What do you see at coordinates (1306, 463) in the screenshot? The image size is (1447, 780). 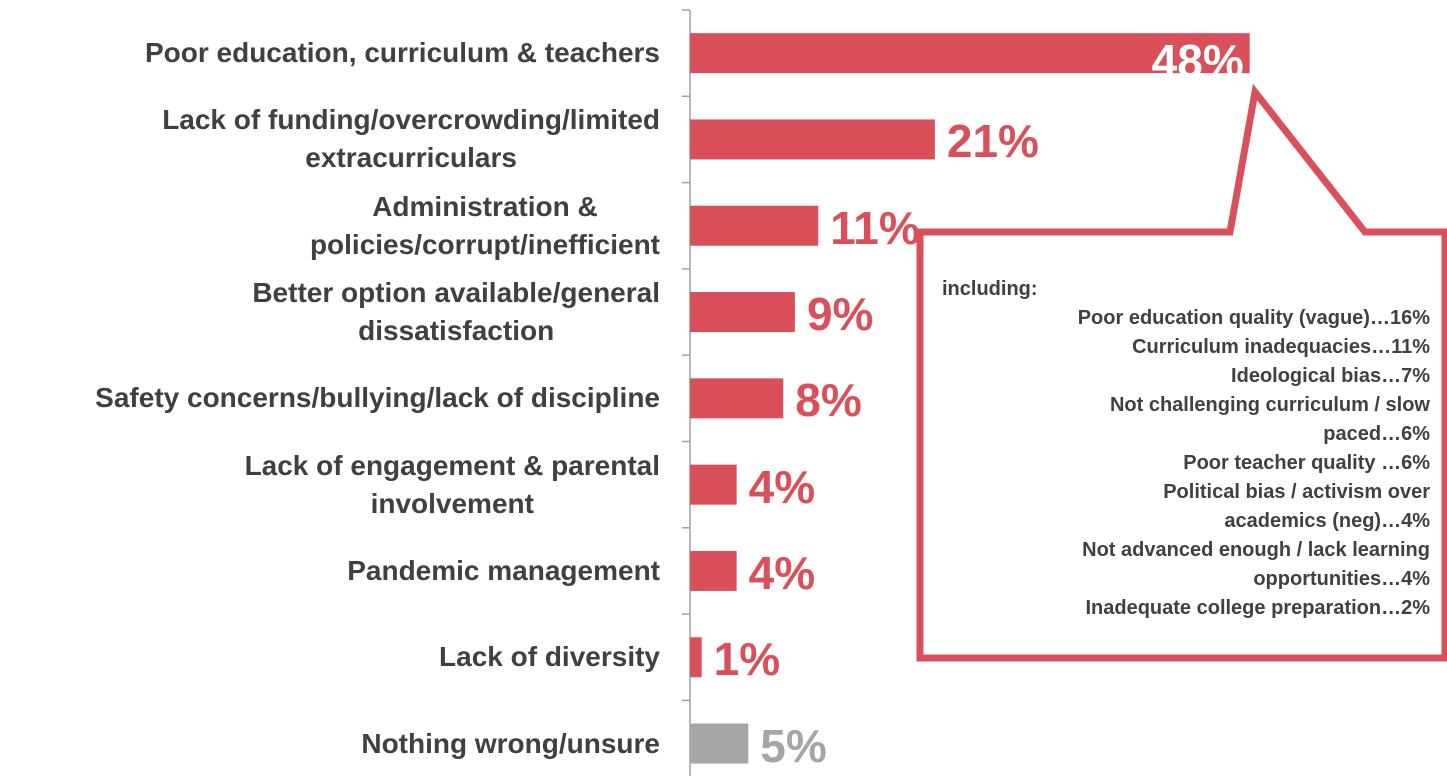 I see `callout-item: Poor teacher quality …6%` at bounding box center [1306, 463].